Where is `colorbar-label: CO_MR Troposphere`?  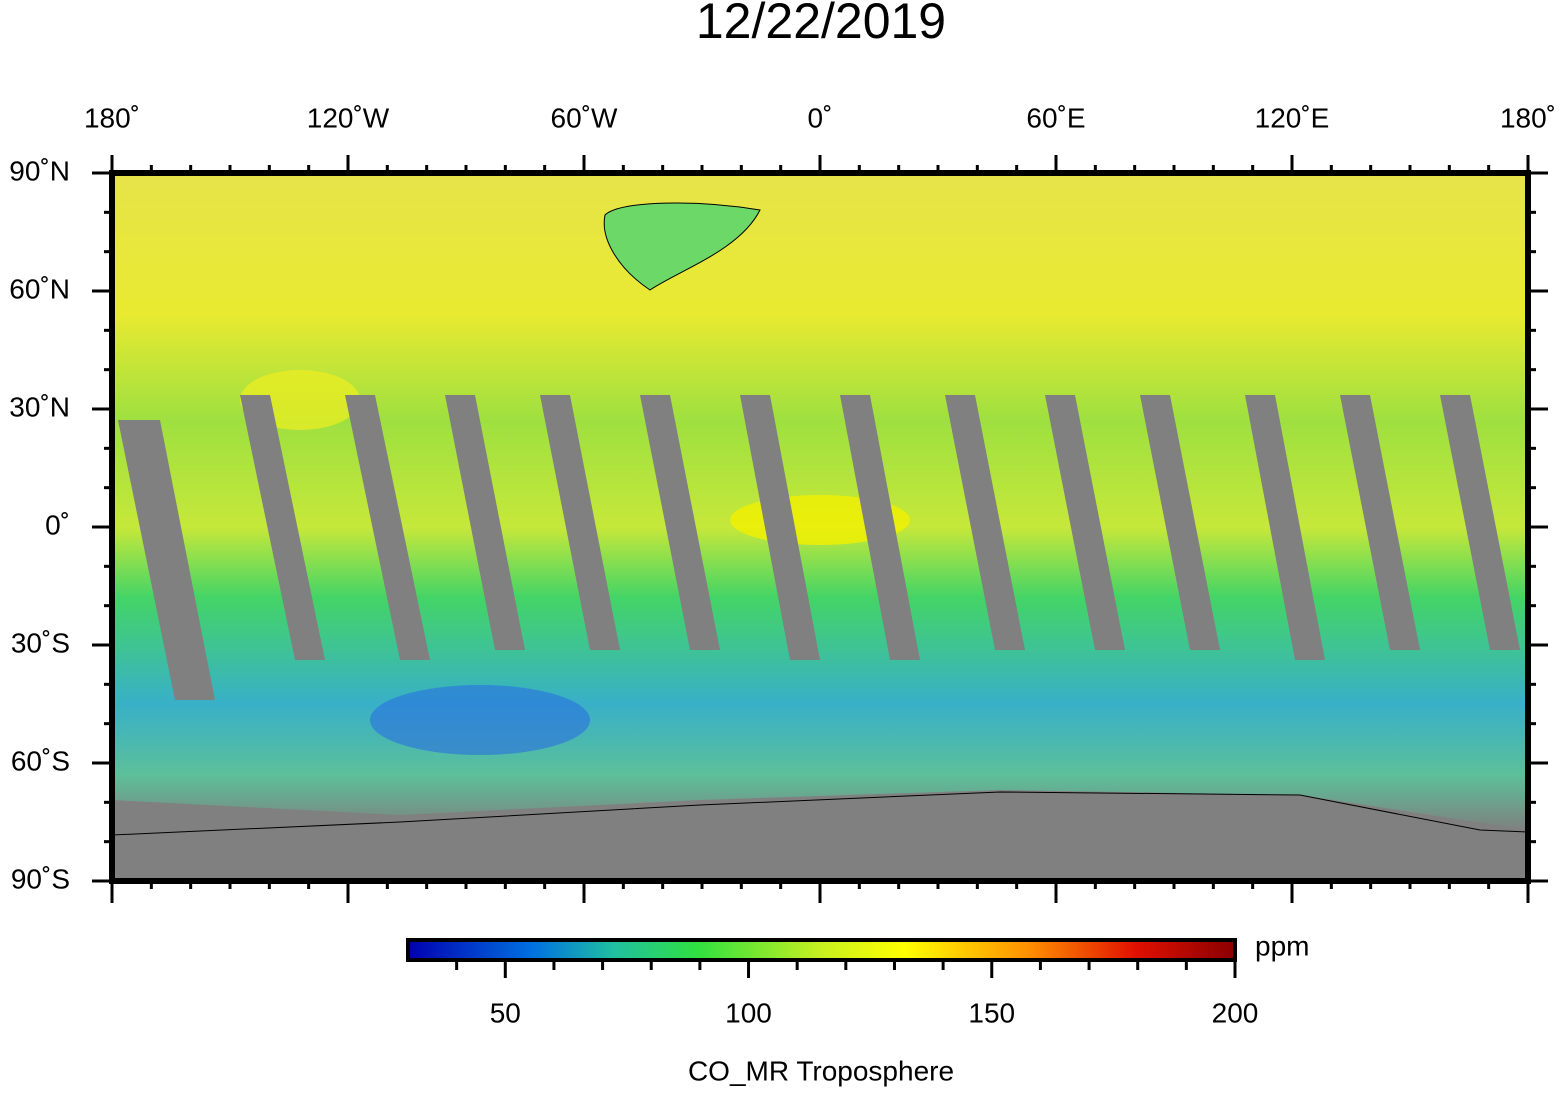
colorbar-label: CO_MR Troposphere is located at coordinates (821, 1070).